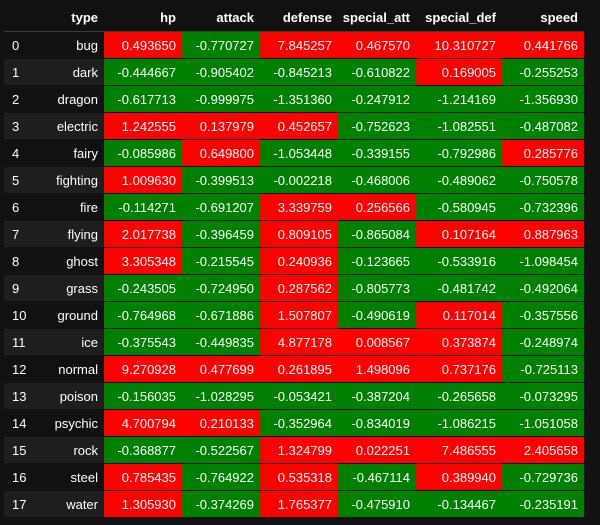 The height and width of the screenshot is (525, 600). What do you see at coordinates (143, 396) in the screenshot?
I see `cell-hp: -0.156035` at bounding box center [143, 396].